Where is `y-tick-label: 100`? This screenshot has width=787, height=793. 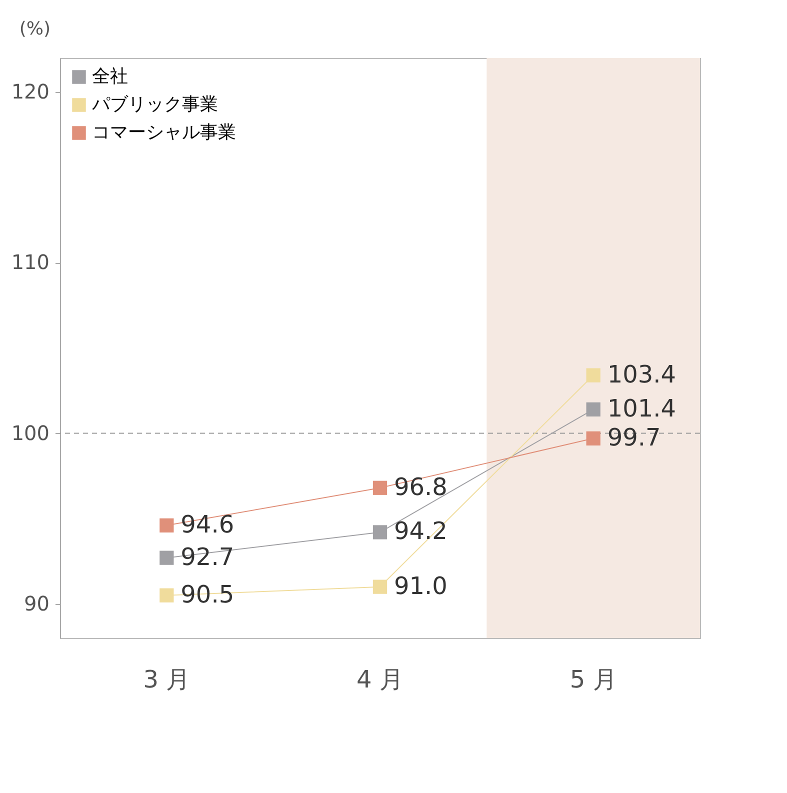
y-tick-label: 100 is located at coordinates (30, 432).